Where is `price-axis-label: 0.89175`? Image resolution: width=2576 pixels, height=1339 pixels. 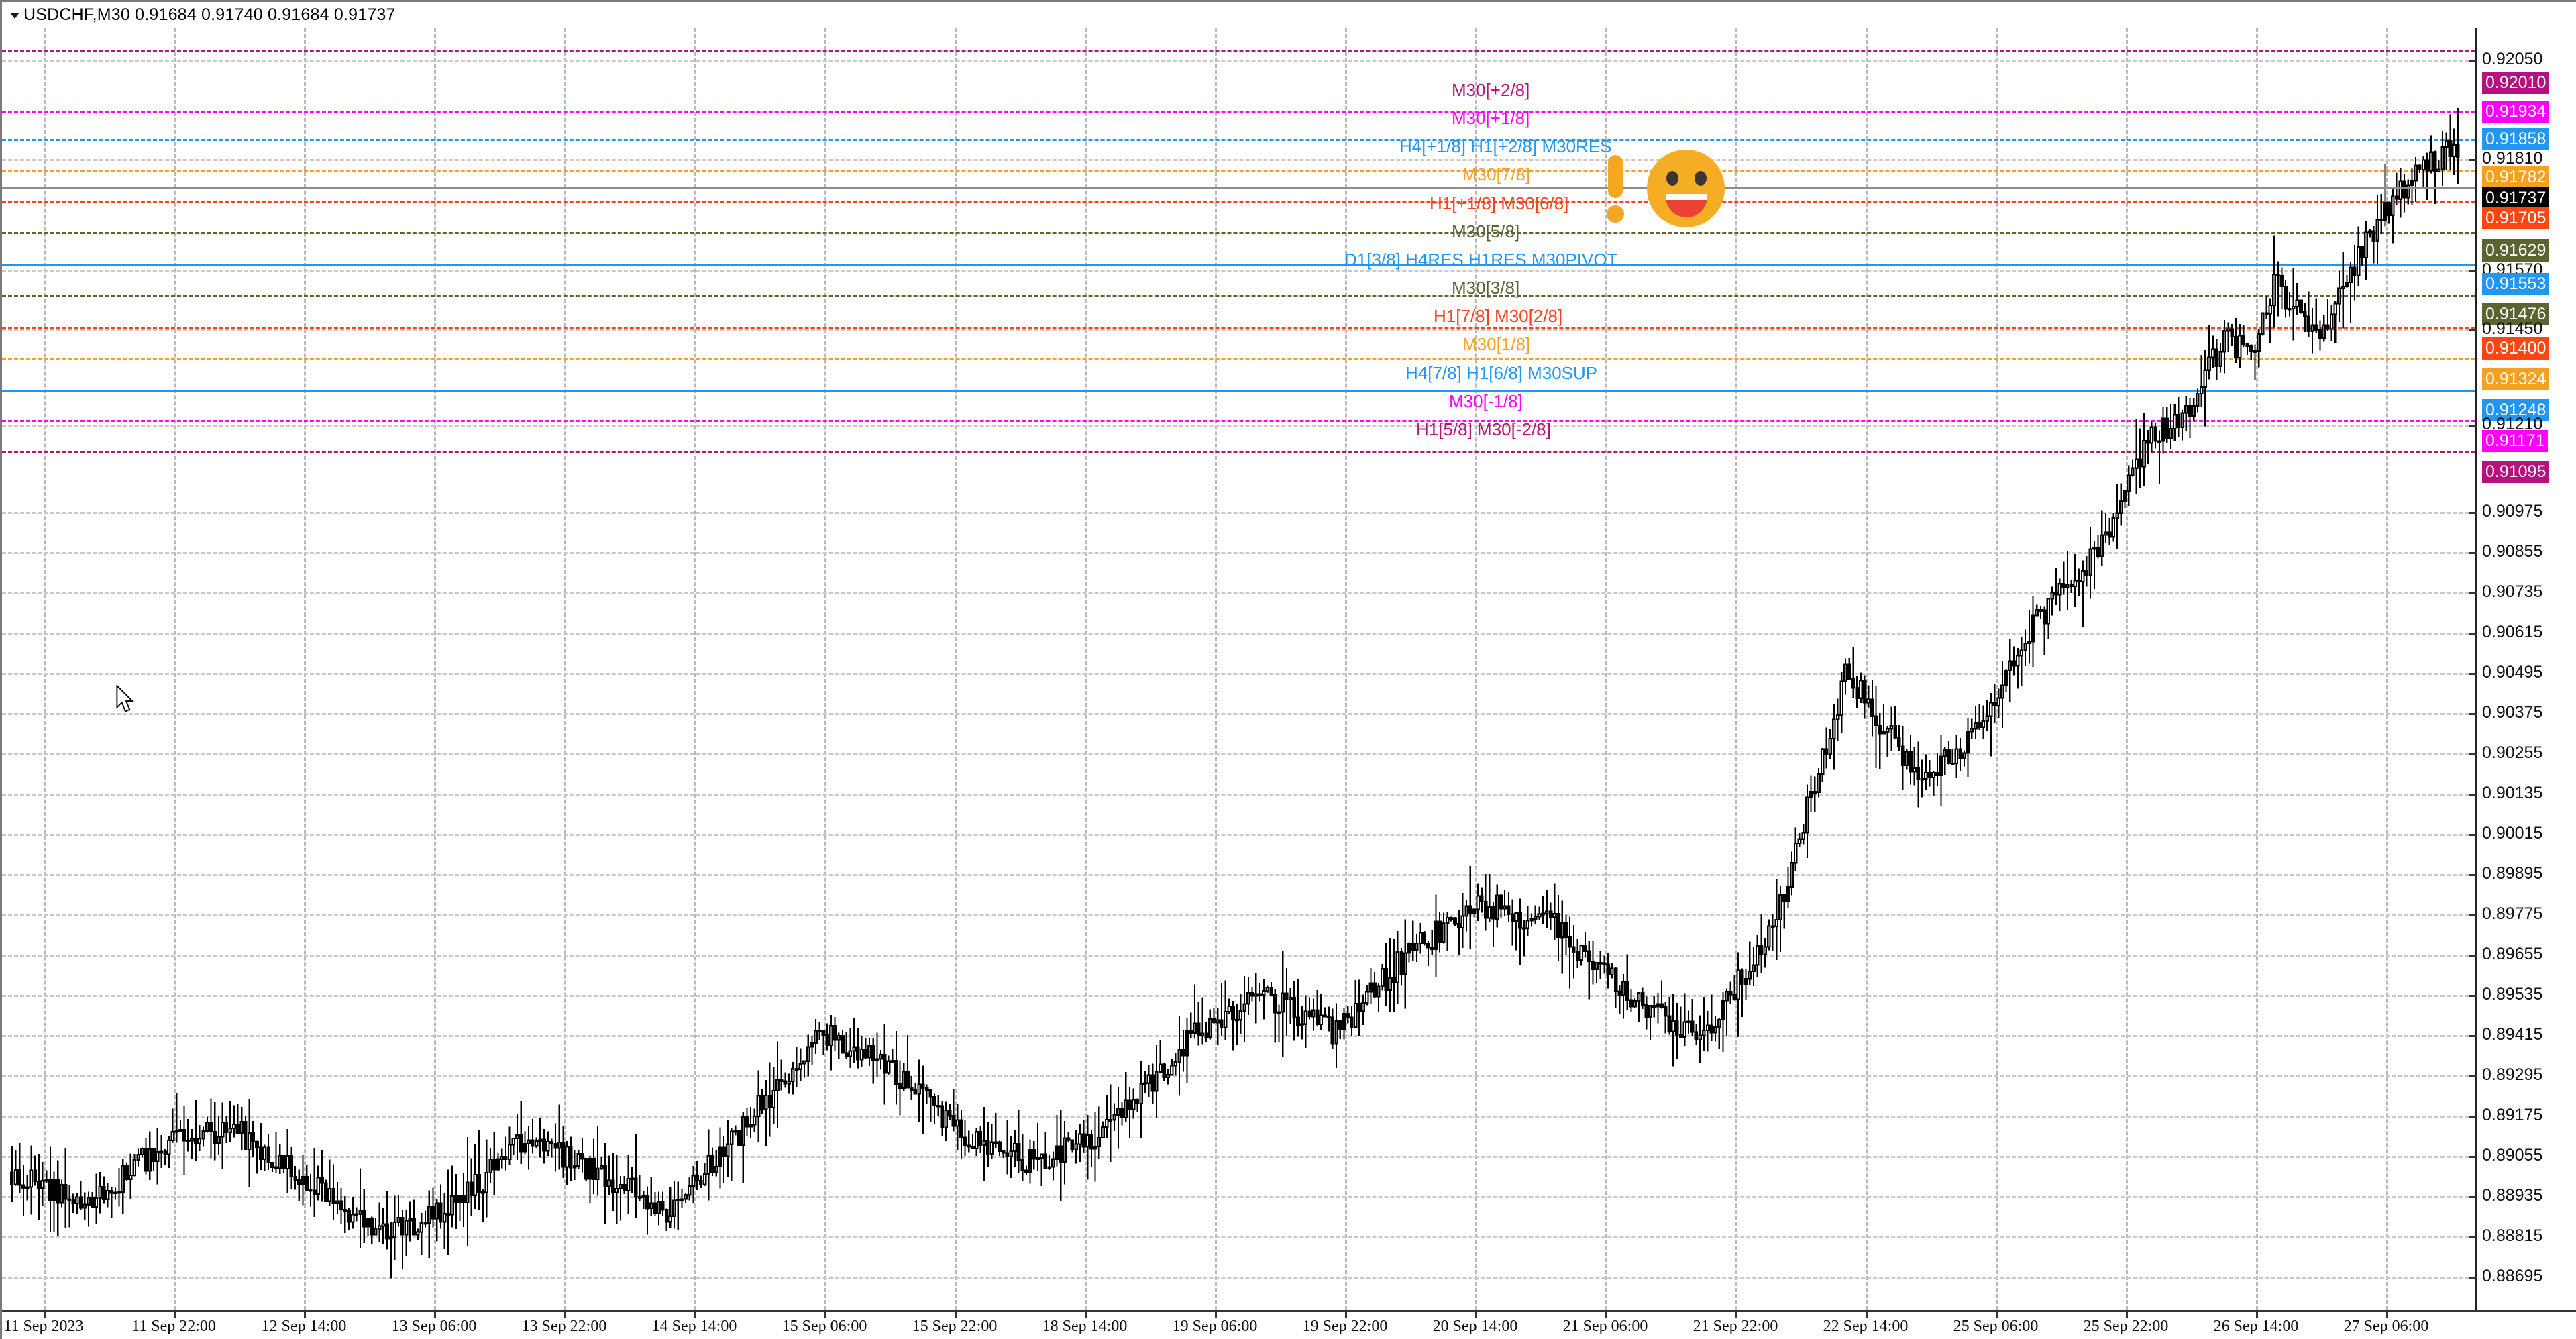 price-axis-label: 0.89175 is located at coordinates (2512, 1115).